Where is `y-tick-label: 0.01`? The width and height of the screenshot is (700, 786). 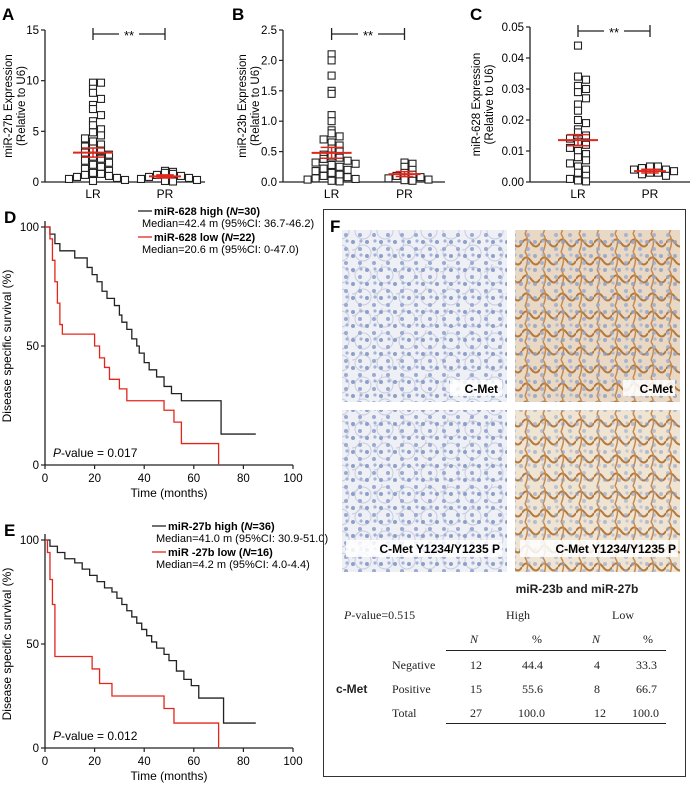 y-tick-label: 0.01 is located at coordinates (513, 152).